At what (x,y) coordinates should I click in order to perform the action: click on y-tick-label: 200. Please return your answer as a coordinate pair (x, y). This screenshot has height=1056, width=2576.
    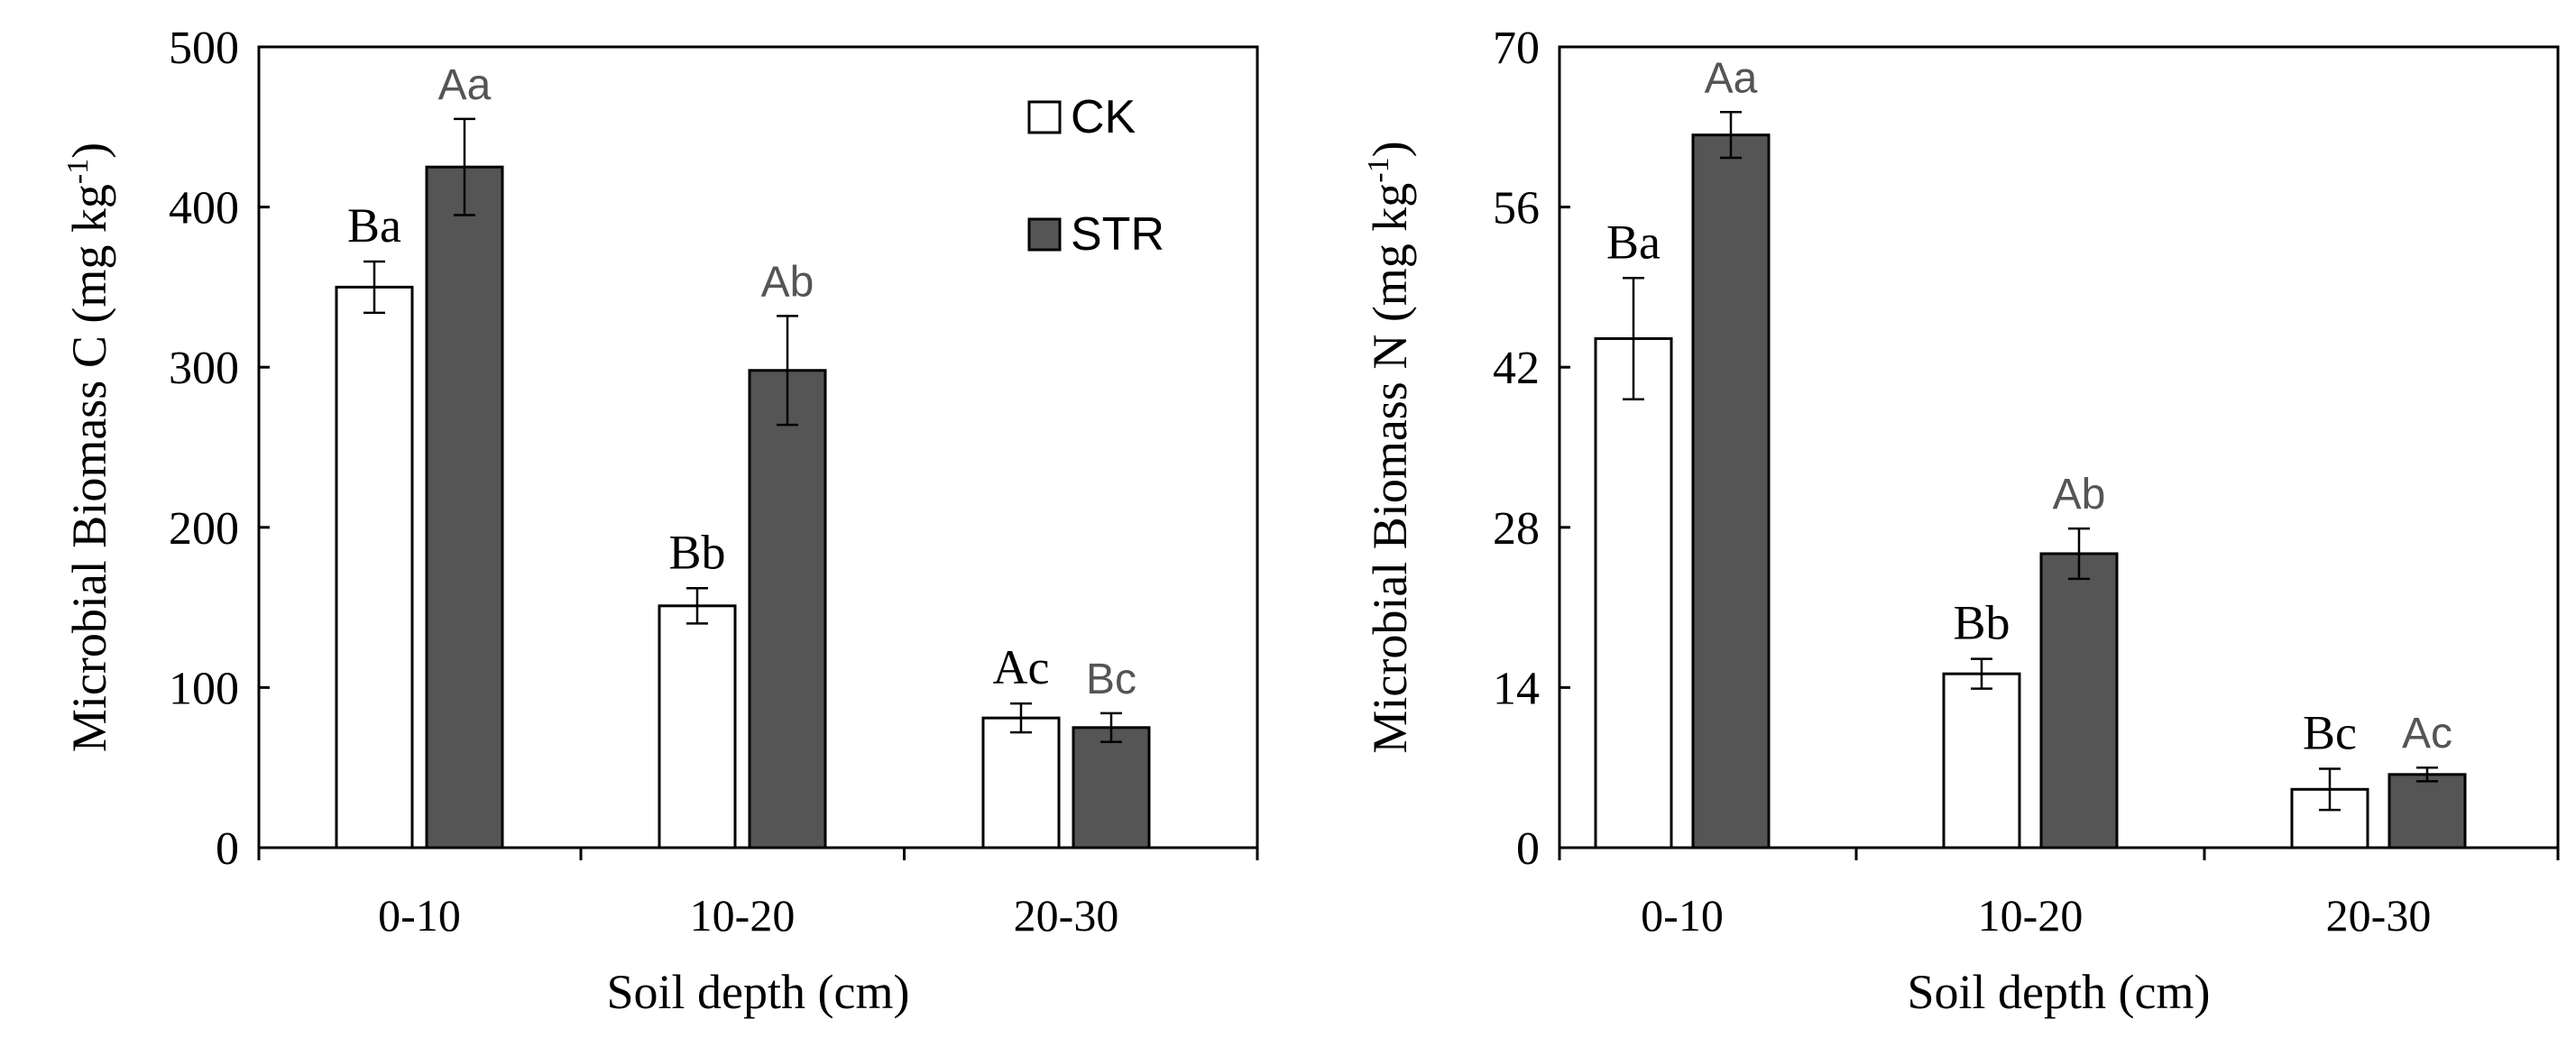
    Looking at the image, I should click on (204, 529).